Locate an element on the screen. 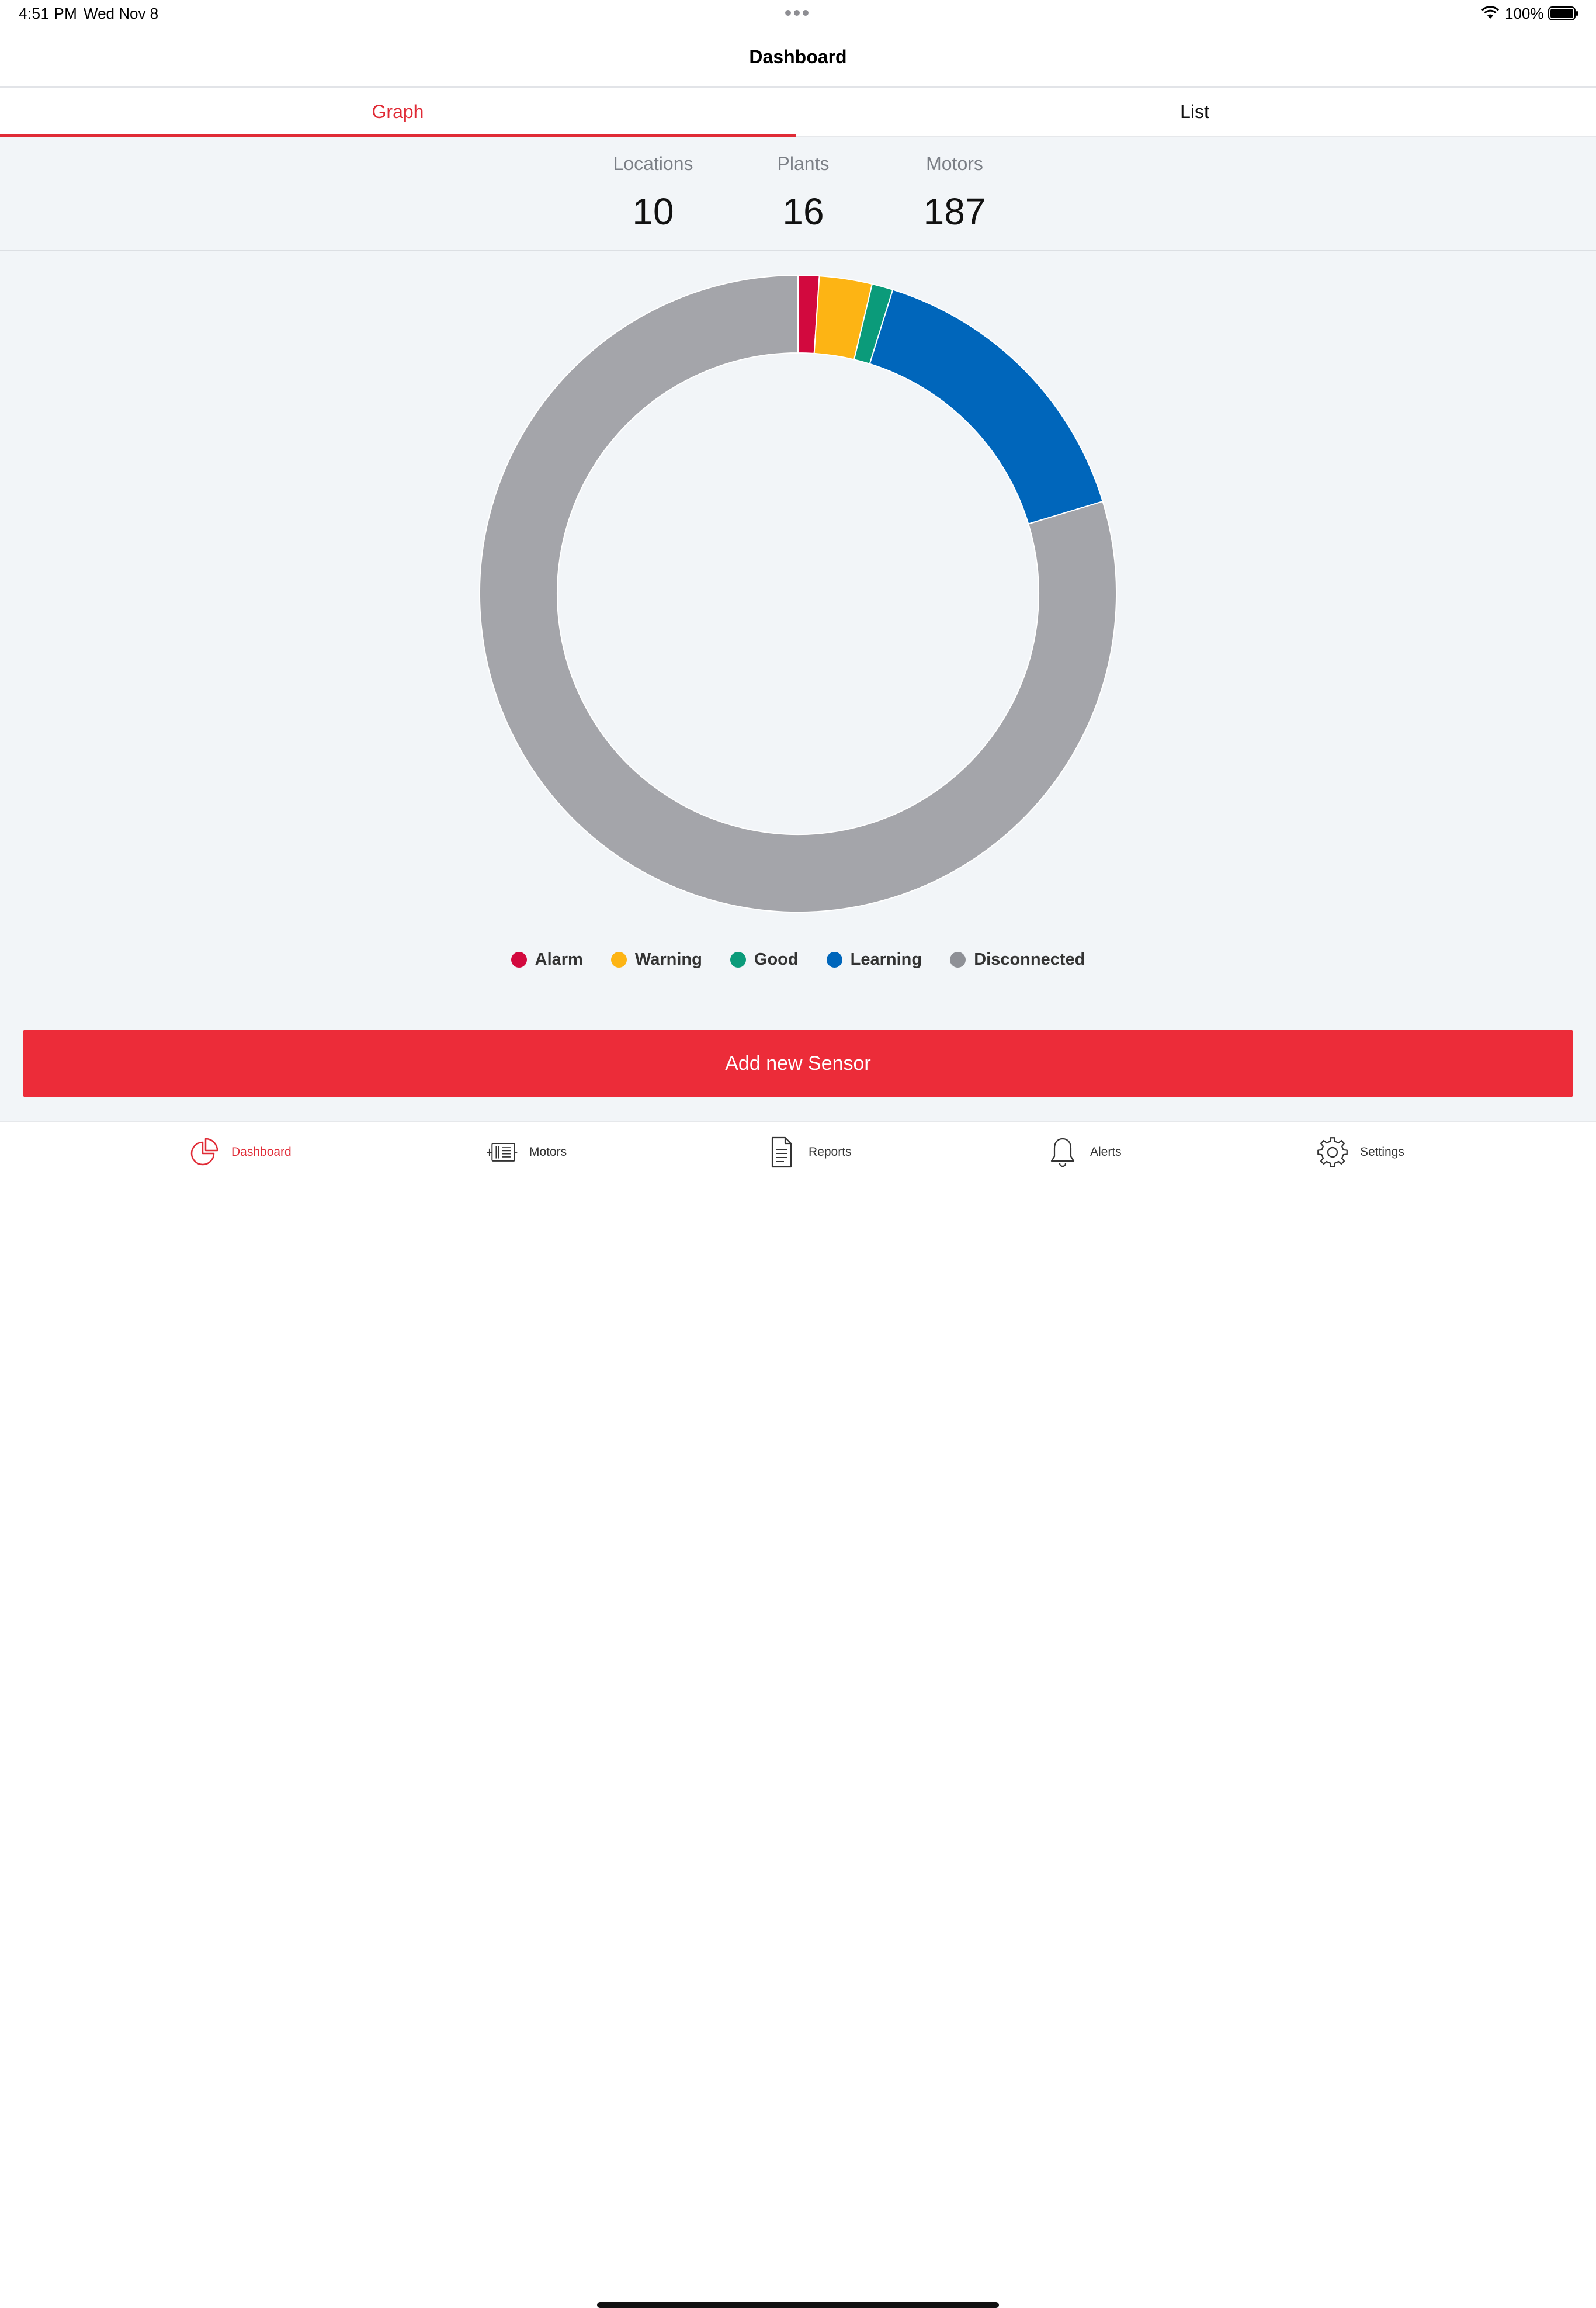  battery-percentage: 100% is located at coordinates (1524, 13).